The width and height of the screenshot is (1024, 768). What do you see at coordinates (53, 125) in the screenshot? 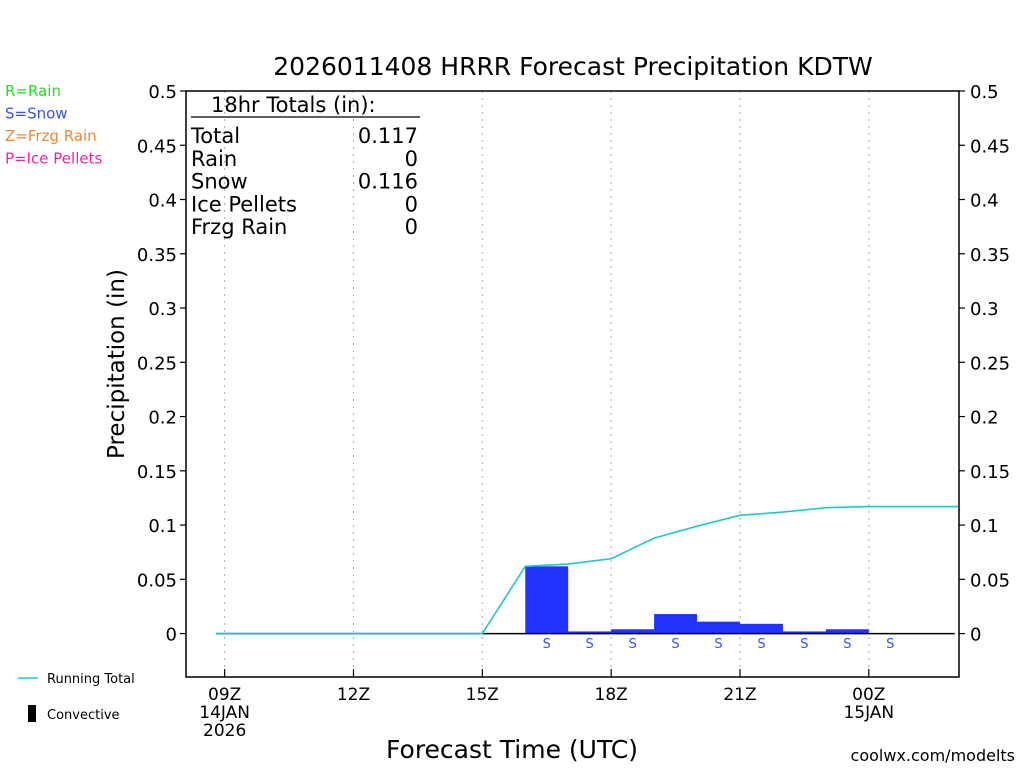
I see `precip-type-legend: R=Rain S=Snow Z=Frzg Rain P=Ice Pellets` at bounding box center [53, 125].